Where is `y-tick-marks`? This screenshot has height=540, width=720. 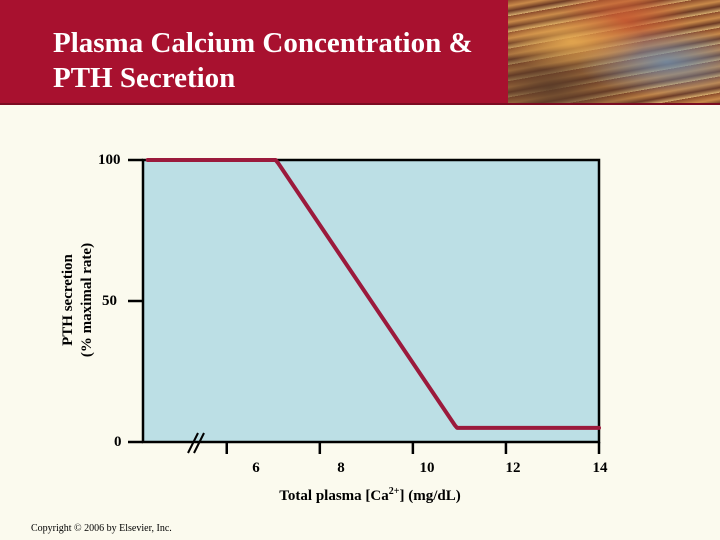
y-tick-marks is located at coordinates (135, 301).